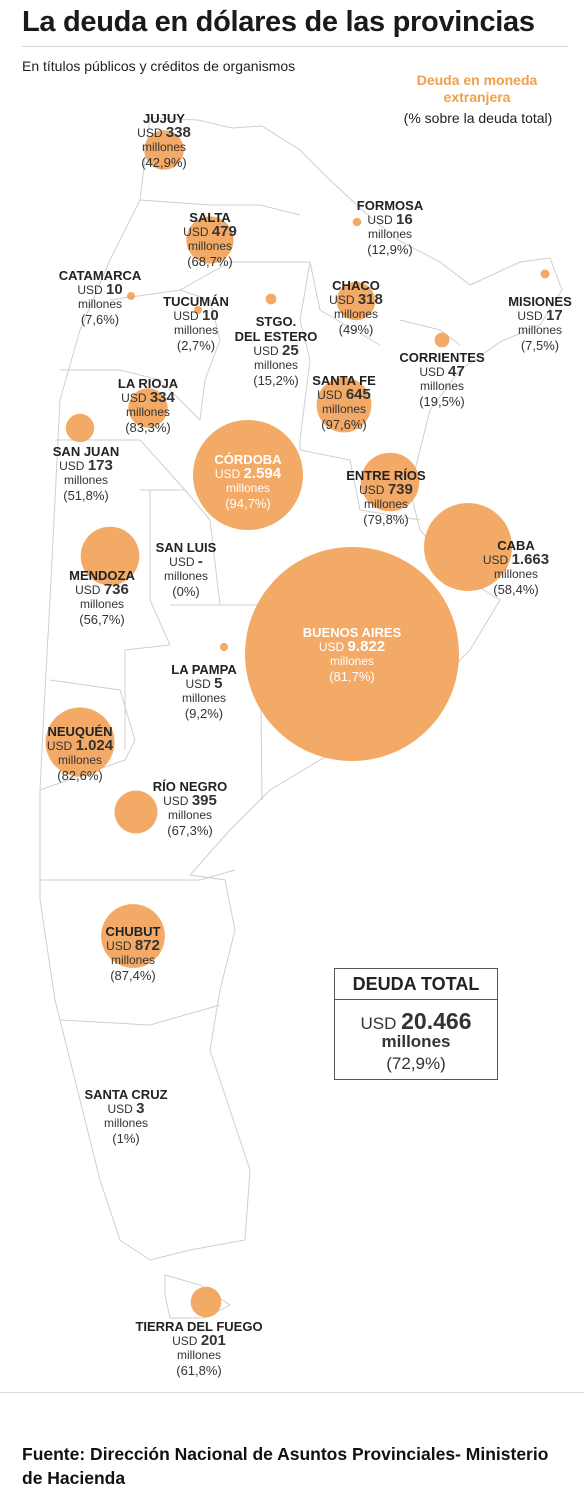 This screenshot has height=1510, width=584. What do you see at coordinates (80, 428) in the screenshot?
I see `bubble-sanjuan` at bounding box center [80, 428].